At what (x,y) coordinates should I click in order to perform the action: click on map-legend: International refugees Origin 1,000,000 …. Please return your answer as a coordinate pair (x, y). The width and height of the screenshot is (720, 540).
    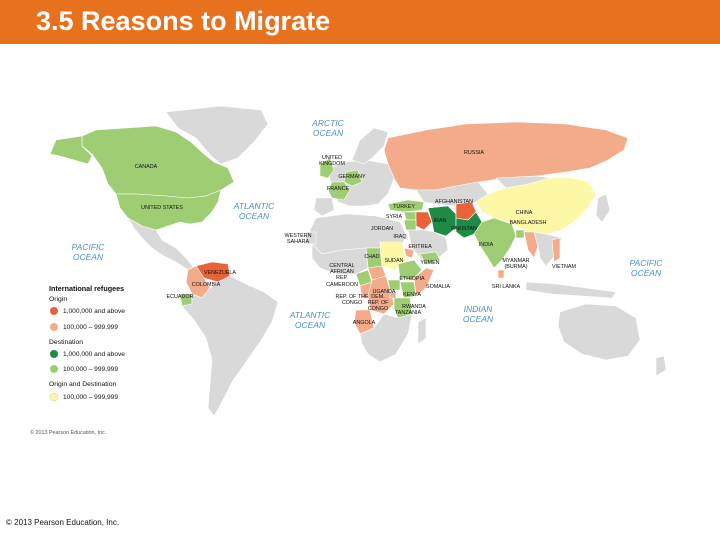
    Looking at the image, I should click on (87, 343).